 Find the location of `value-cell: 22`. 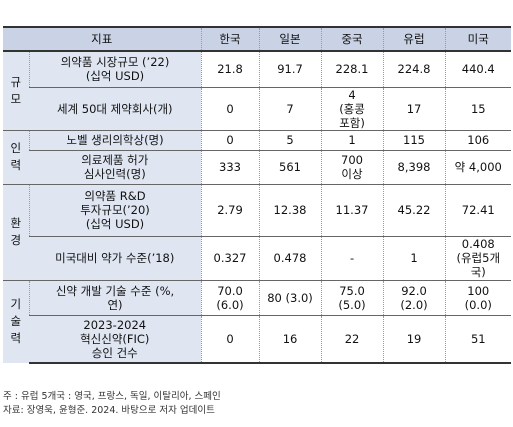

value-cell: 22 is located at coordinates (352, 339).